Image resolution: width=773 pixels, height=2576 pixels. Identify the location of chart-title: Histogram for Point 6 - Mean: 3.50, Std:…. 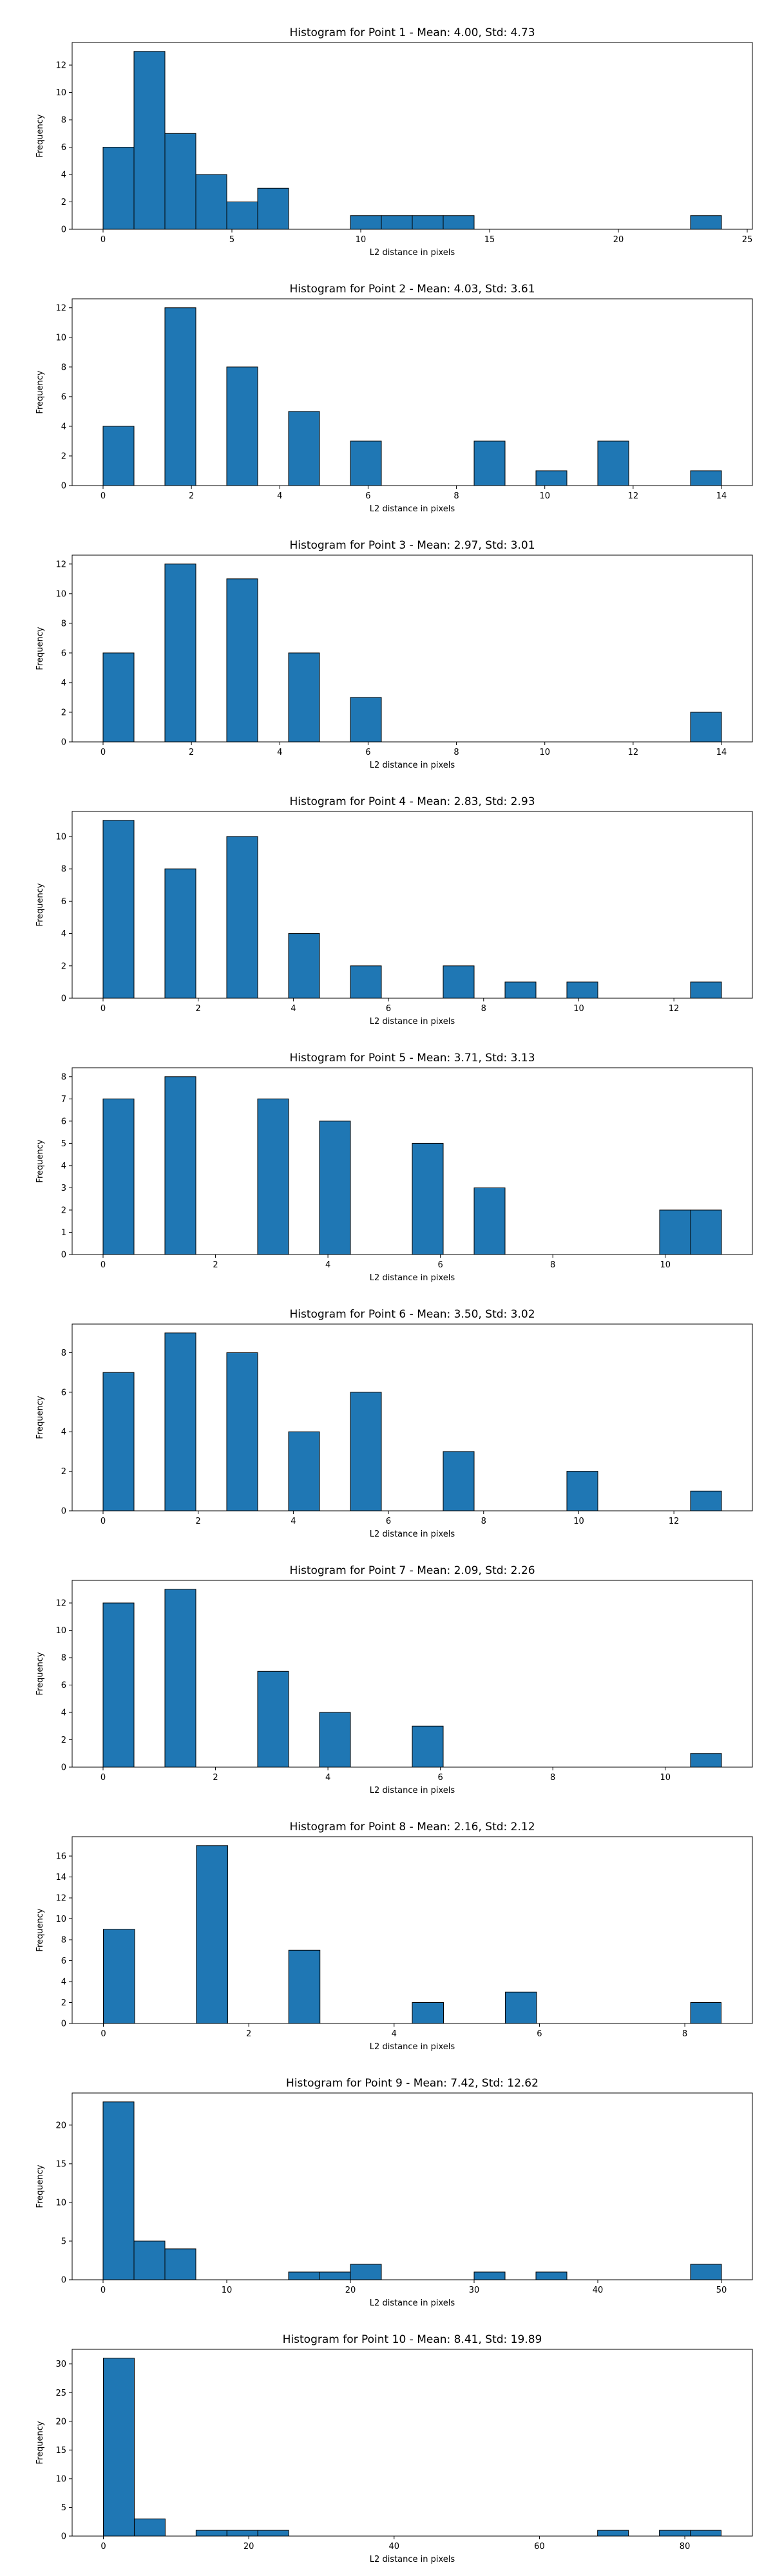
(412, 1315).